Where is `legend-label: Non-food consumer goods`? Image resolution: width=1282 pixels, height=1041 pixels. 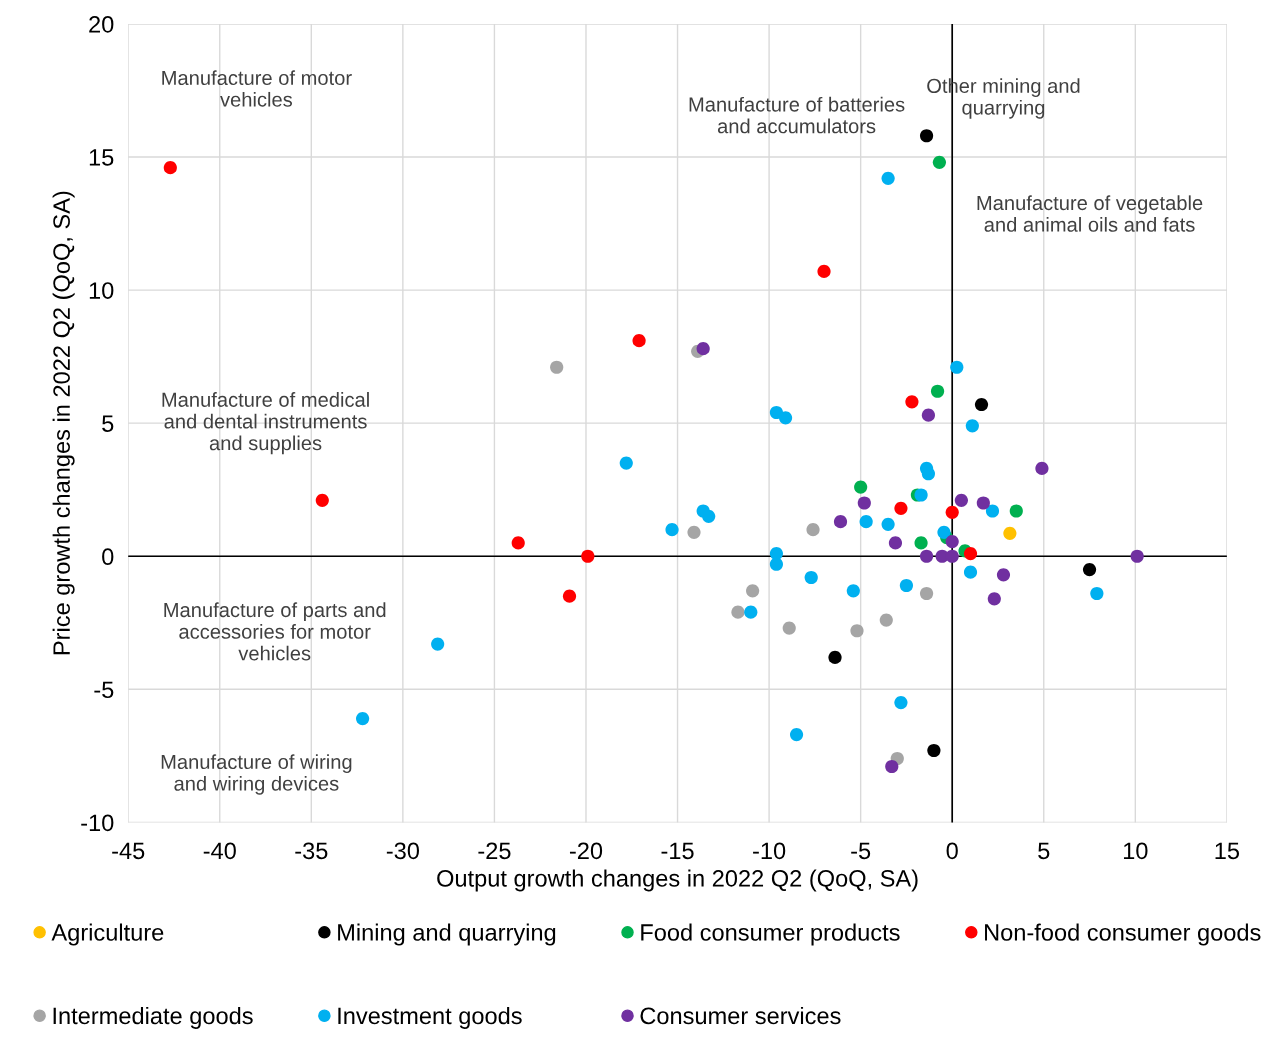 legend-label: Non-food consumer goods is located at coordinates (1123, 934).